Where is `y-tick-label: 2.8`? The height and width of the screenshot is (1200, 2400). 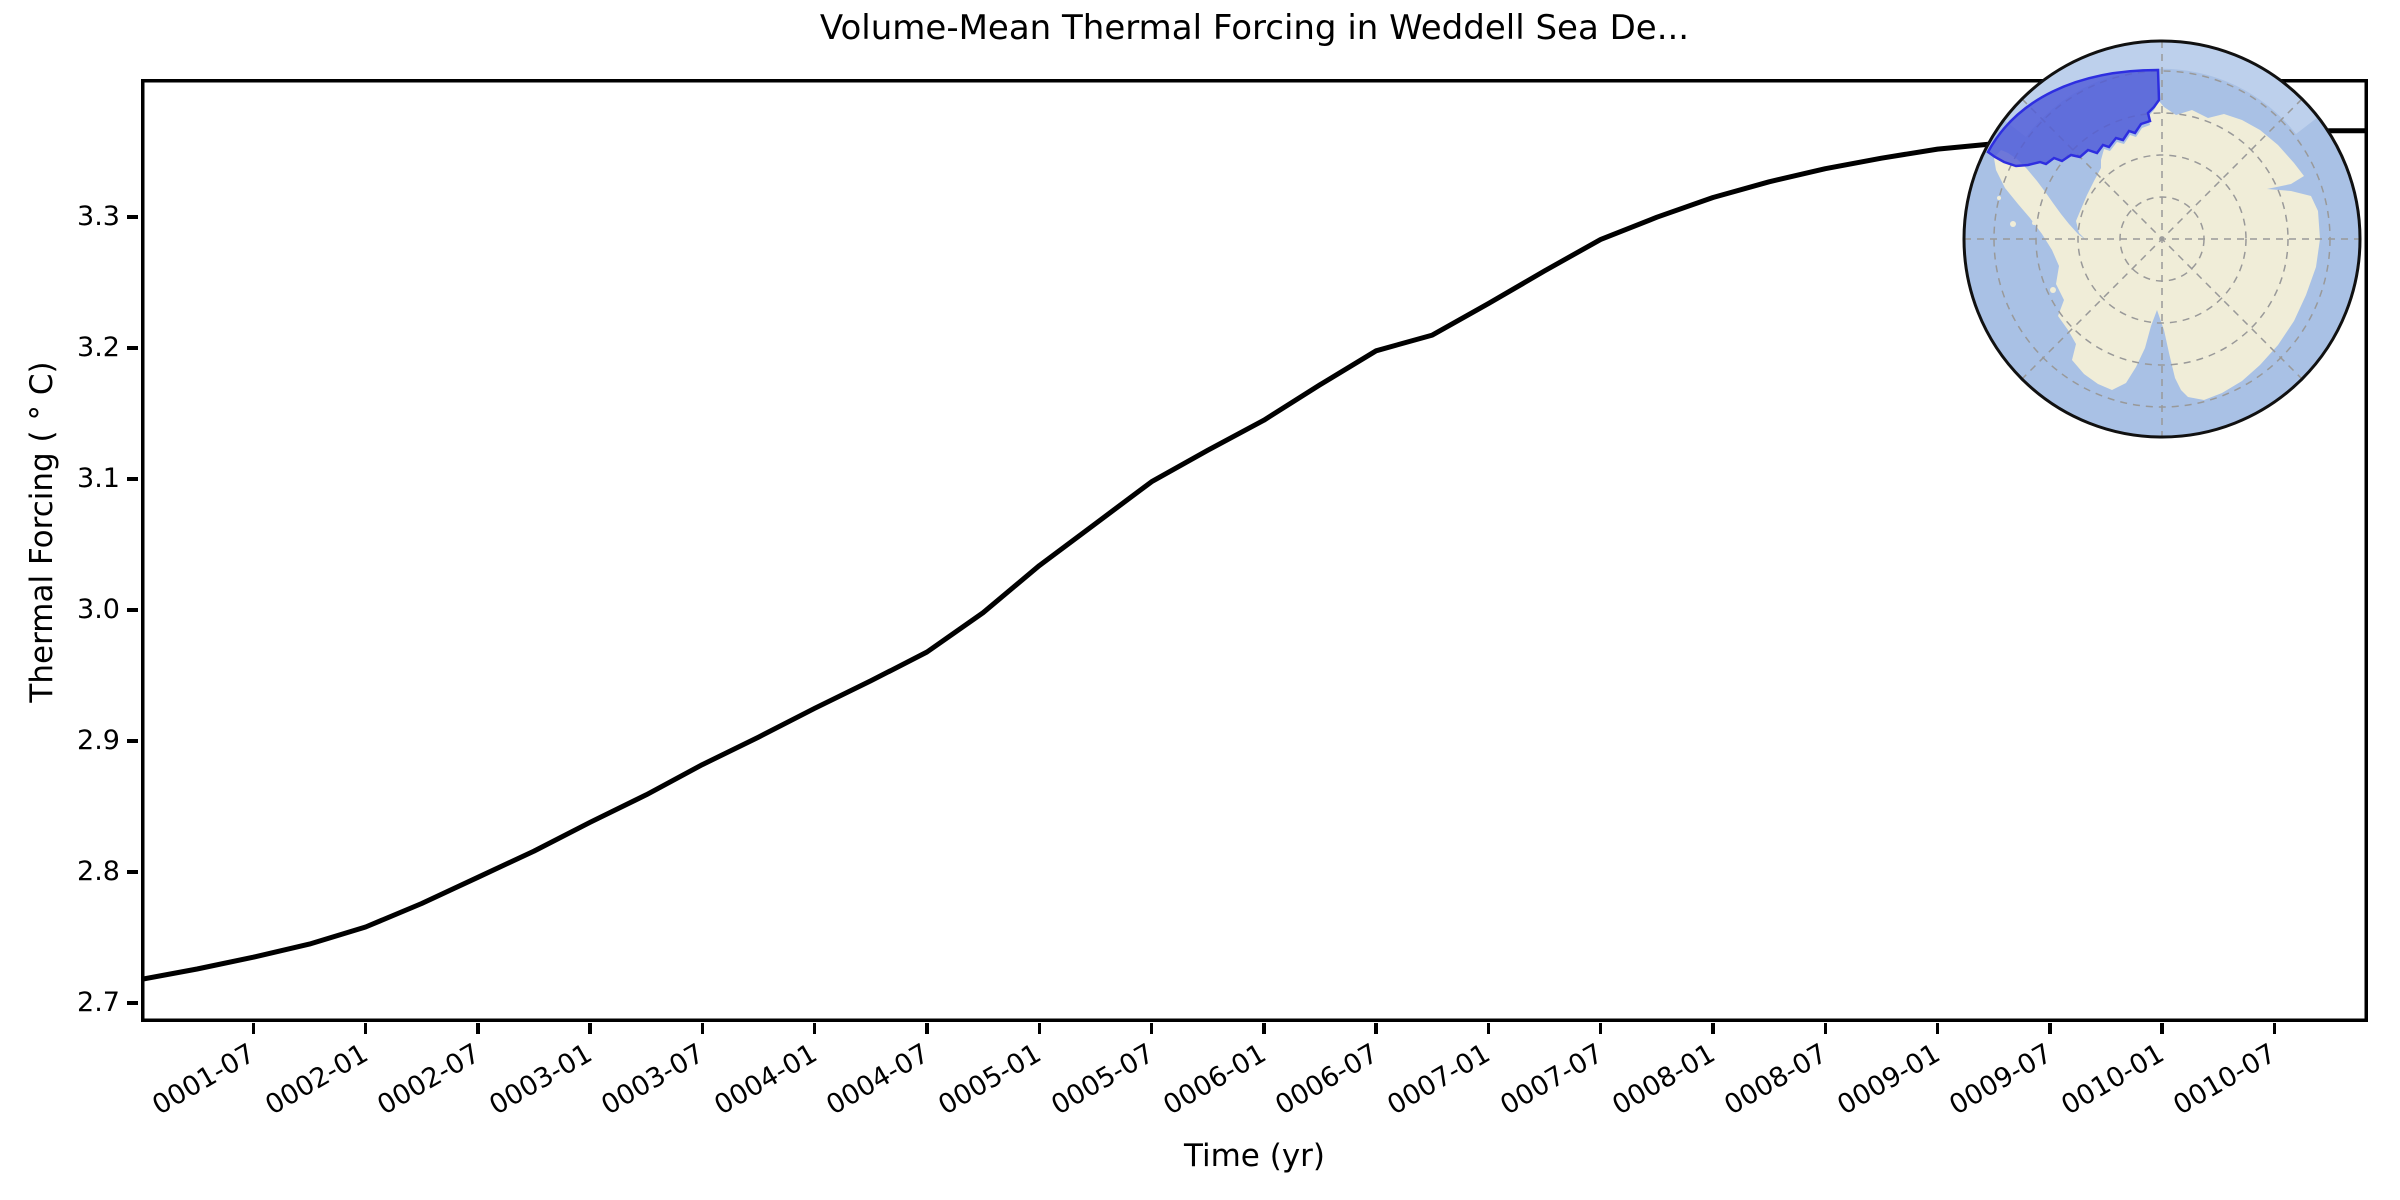 y-tick-label: 2.8 is located at coordinates (98, 872).